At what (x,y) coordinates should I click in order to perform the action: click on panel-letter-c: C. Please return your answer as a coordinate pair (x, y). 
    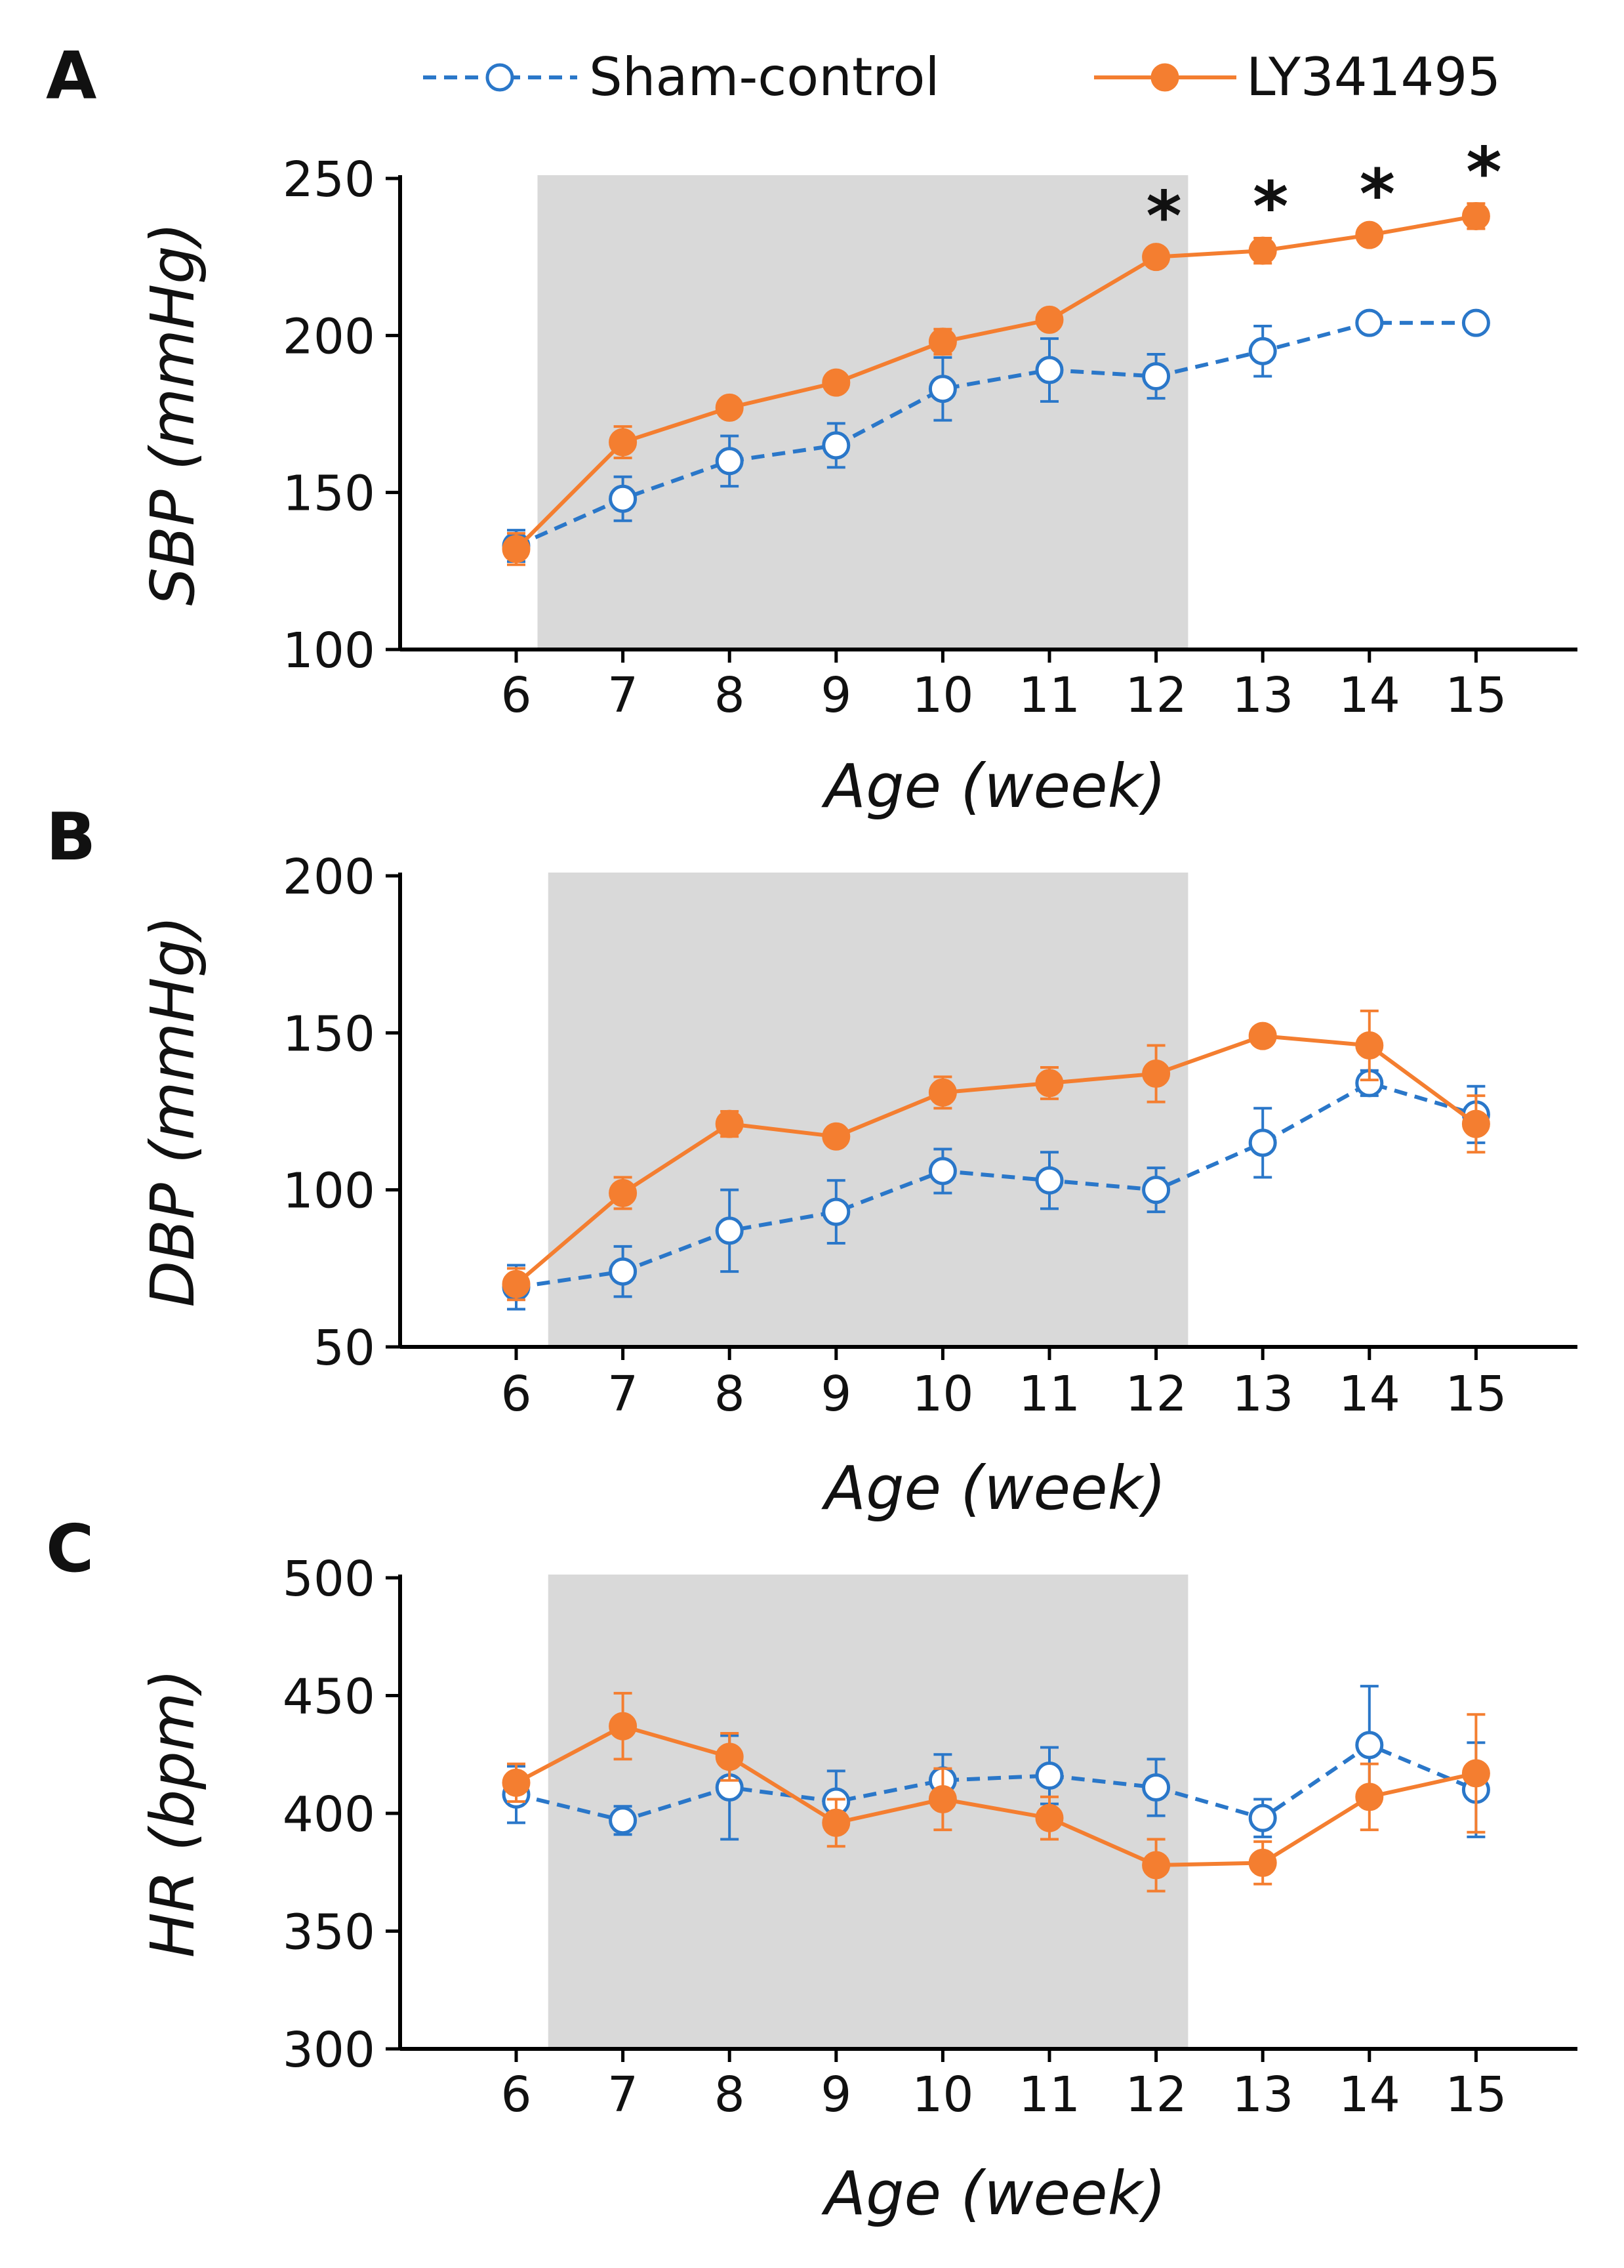
    Looking at the image, I should click on (70, 1548).